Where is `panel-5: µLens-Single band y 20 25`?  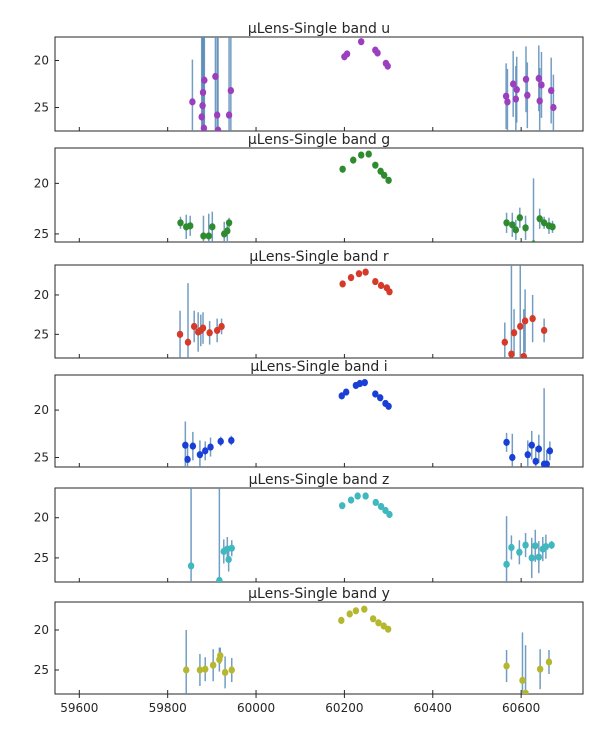
panel-5: µLens-Single band y 20 25 is located at coordinates (309, 640).